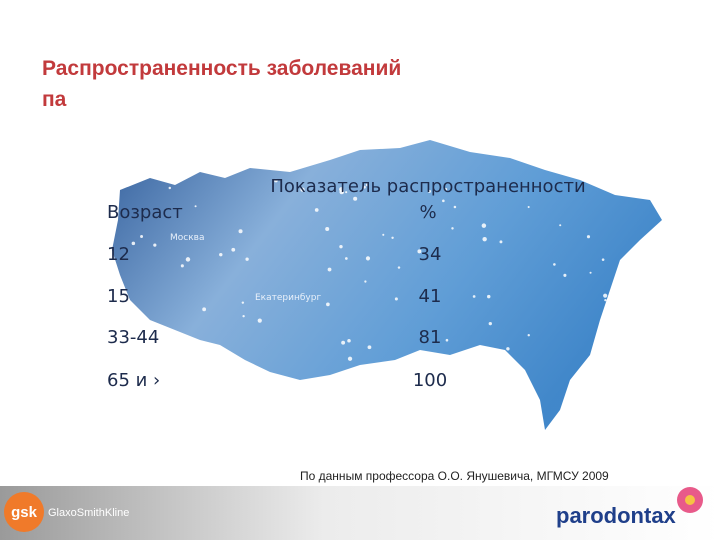 This screenshot has height=540, width=720. Describe the element at coordinates (430, 337) in the screenshot. I see `table-cell: 81` at that location.